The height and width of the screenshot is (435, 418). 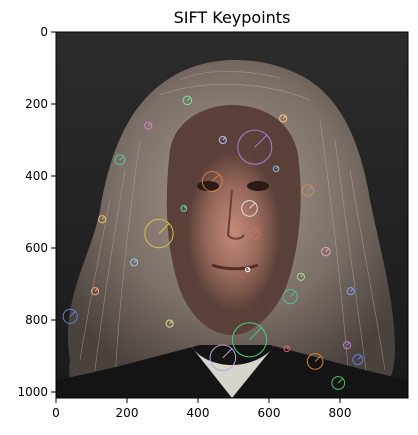 What do you see at coordinates (235, 267) in the screenshot?
I see `mouth` at bounding box center [235, 267].